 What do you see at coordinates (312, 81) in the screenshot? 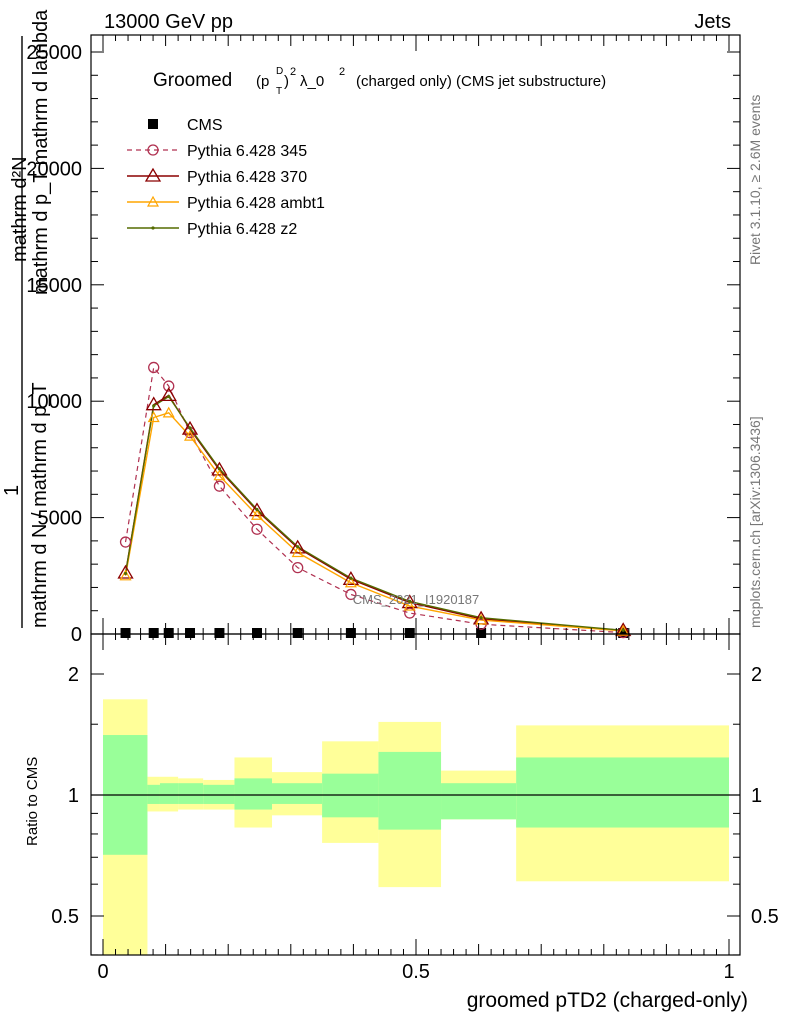
I see `title-lambda: λ_0` at bounding box center [312, 81].